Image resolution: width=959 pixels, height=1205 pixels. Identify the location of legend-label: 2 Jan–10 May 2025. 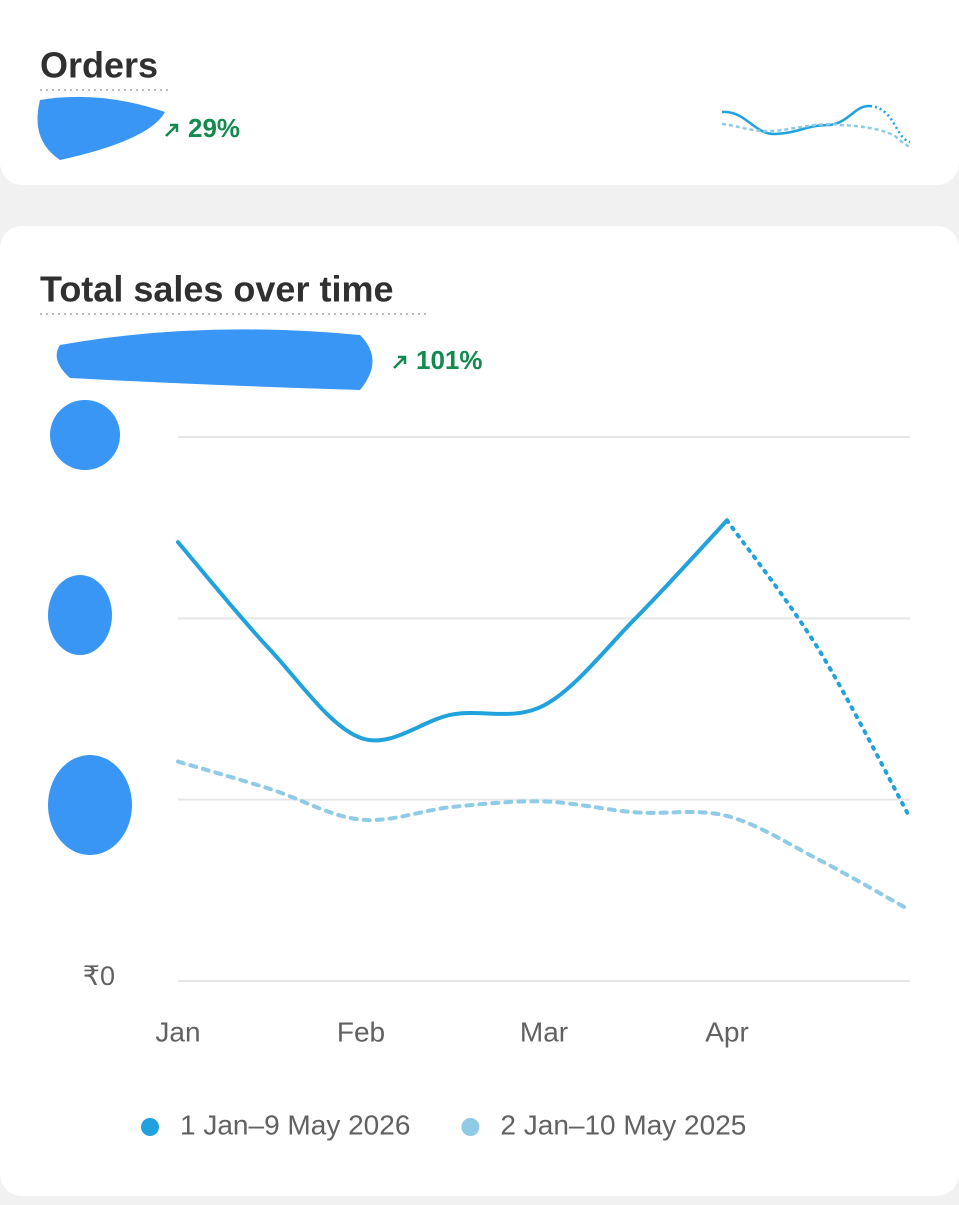
(623, 1124).